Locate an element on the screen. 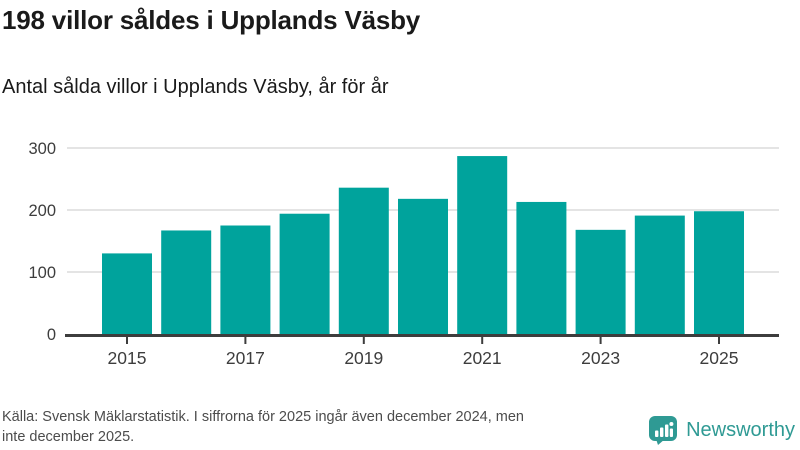 This screenshot has height=450, width=800. x-tick-label-2021: 2021 is located at coordinates (482, 358).